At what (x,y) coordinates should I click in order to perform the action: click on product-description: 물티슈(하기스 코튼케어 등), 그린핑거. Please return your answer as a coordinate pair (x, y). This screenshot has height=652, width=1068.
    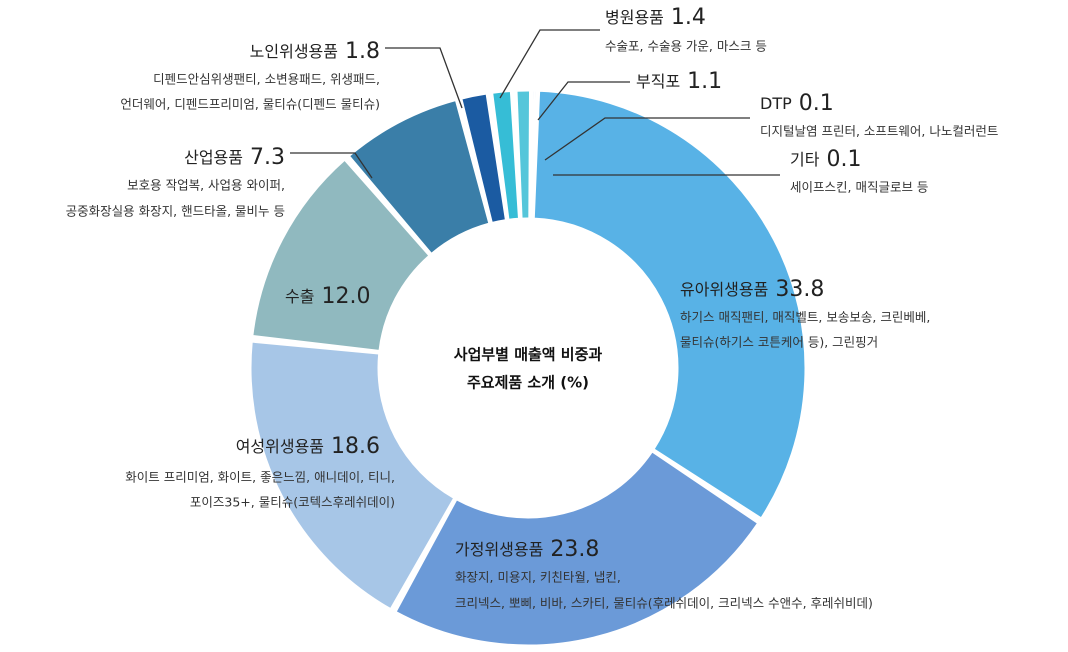
    Looking at the image, I should click on (779, 342).